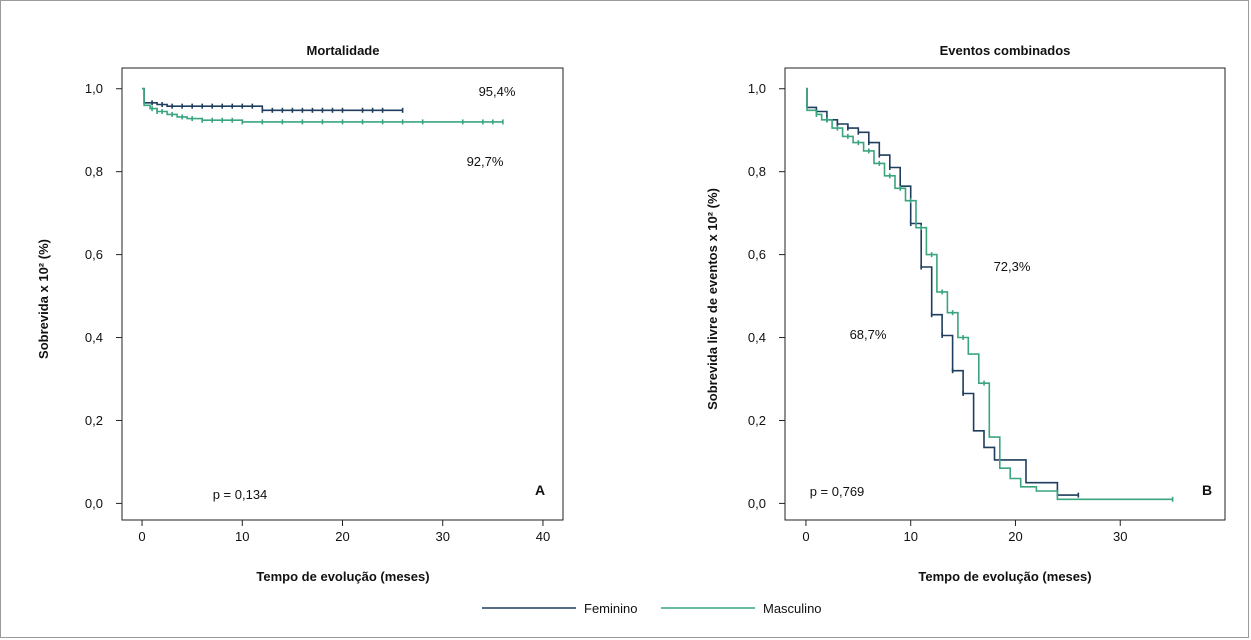  I want to click on annotation-masculino-percent: 92,7%, so click(485, 161).